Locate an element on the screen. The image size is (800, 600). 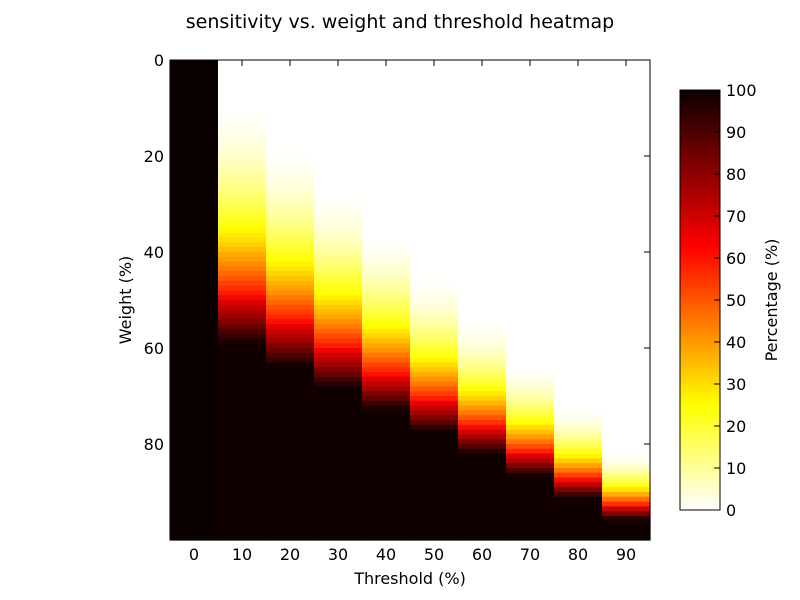
y-axis-label: Weight (%) is located at coordinates (125, 300).